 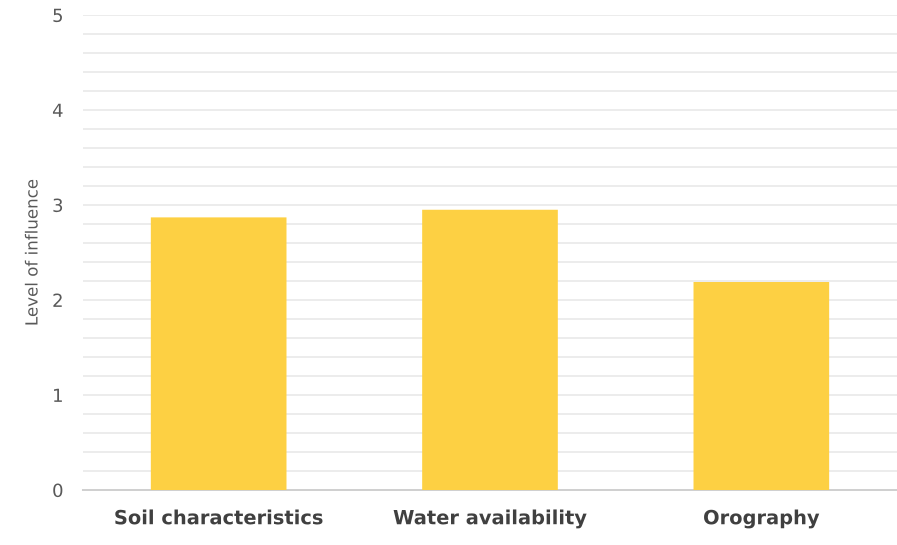 What do you see at coordinates (57, 110) in the screenshot?
I see `y-tick-label: 4` at bounding box center [57, 110].